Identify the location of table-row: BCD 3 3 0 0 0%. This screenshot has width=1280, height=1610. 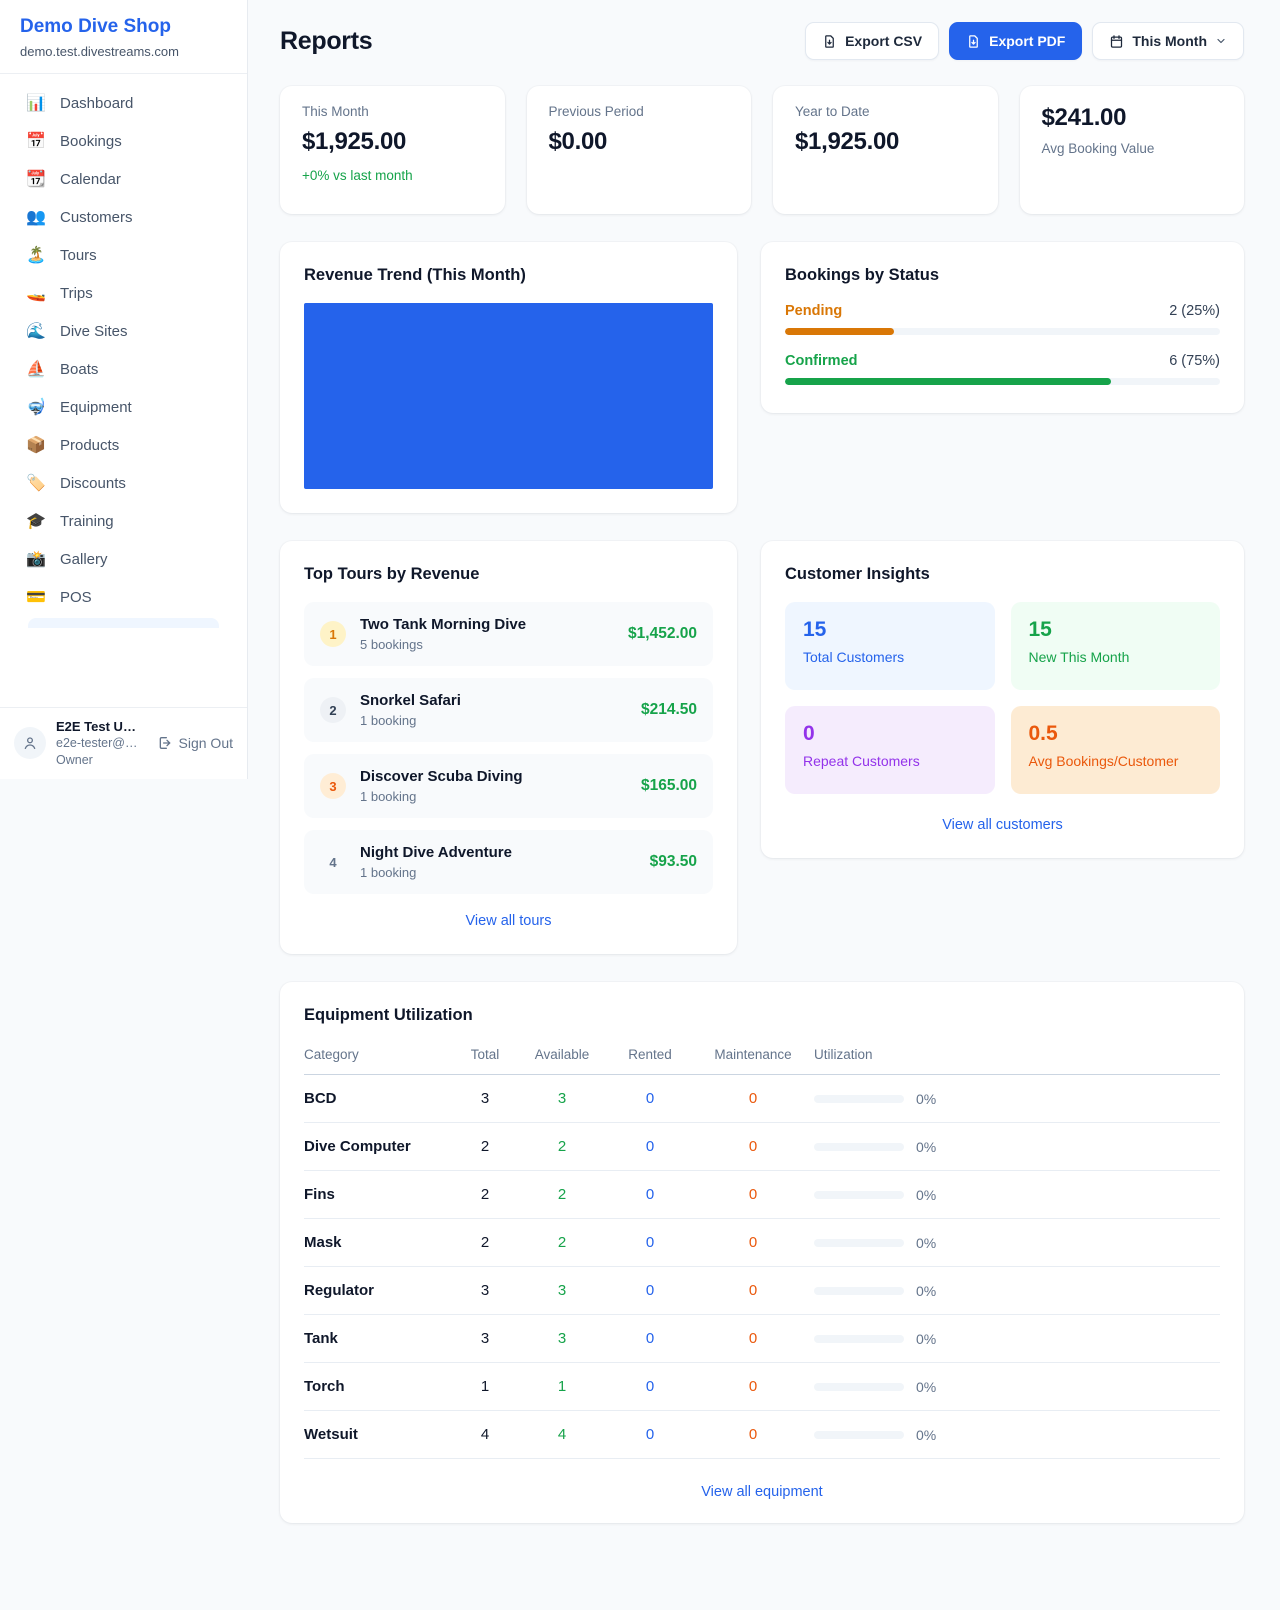
(762, 1099).